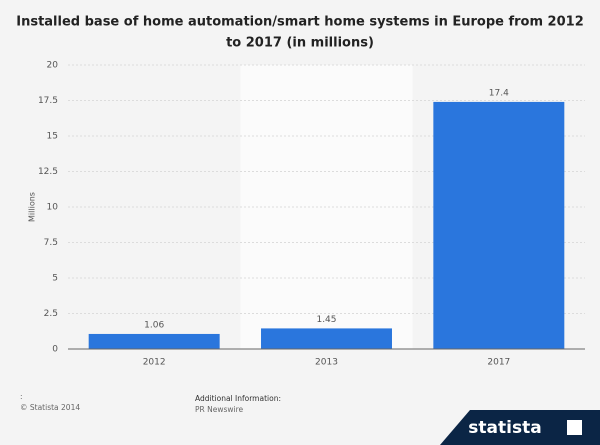 Image resolution: width=600 pixels, height=445 pixels. What do you see at coordinates (32, 207) in the screenshot?
I see `y-axis-label: Millions` at bounding box center [32, 207].